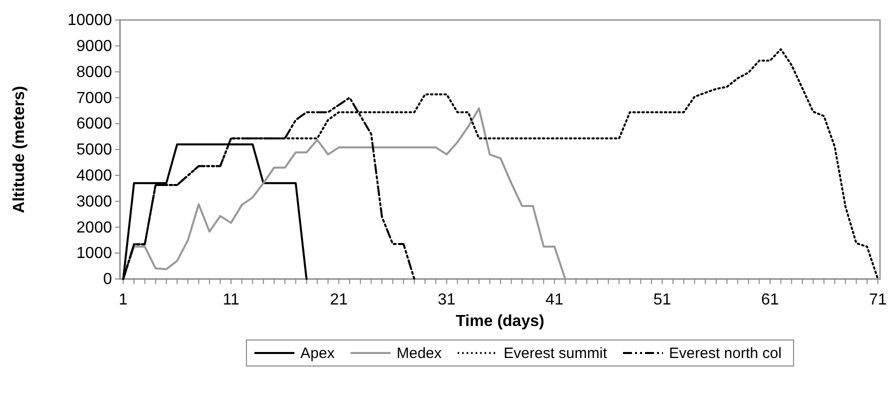 This screenshot has width=890, height=411. What do you see at coordinates (94, 253) in the screenshot?
I see `y-tick-label: 1000` at bounding box center [94, 253].